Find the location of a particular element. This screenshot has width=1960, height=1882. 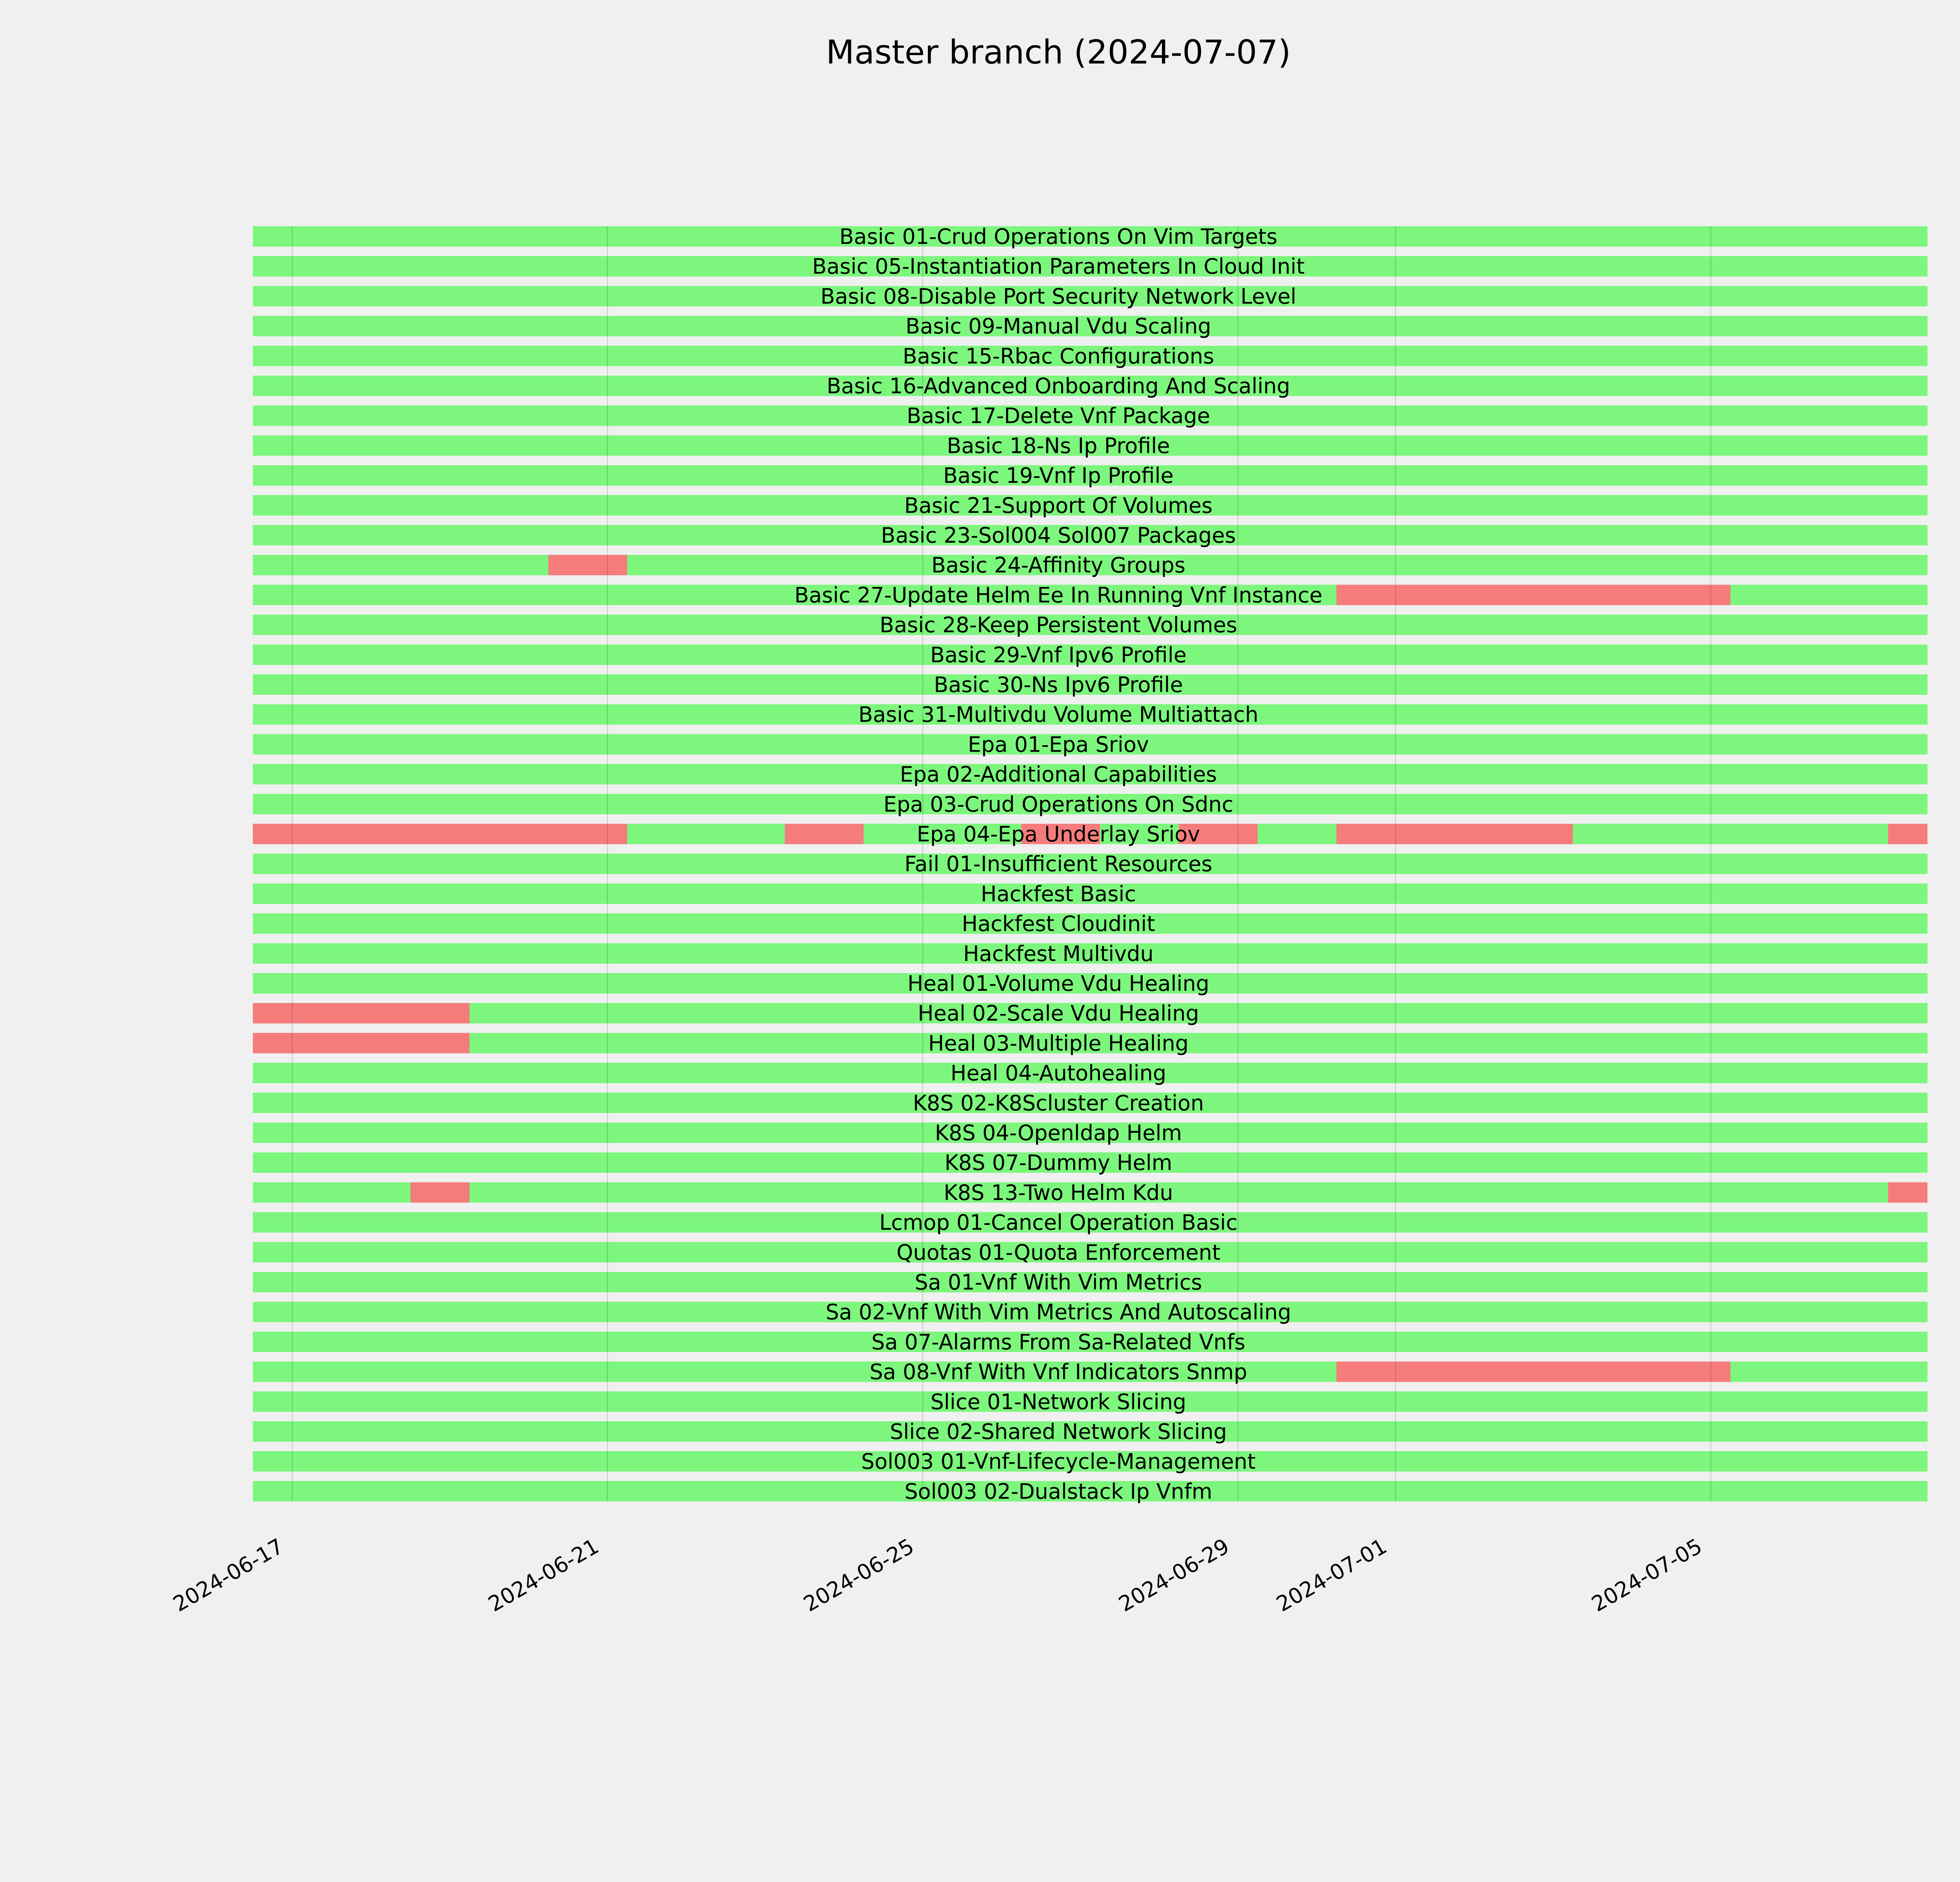

row-label: Basic 17-Delete Vnf Package is located at coordinates (1058, 415).